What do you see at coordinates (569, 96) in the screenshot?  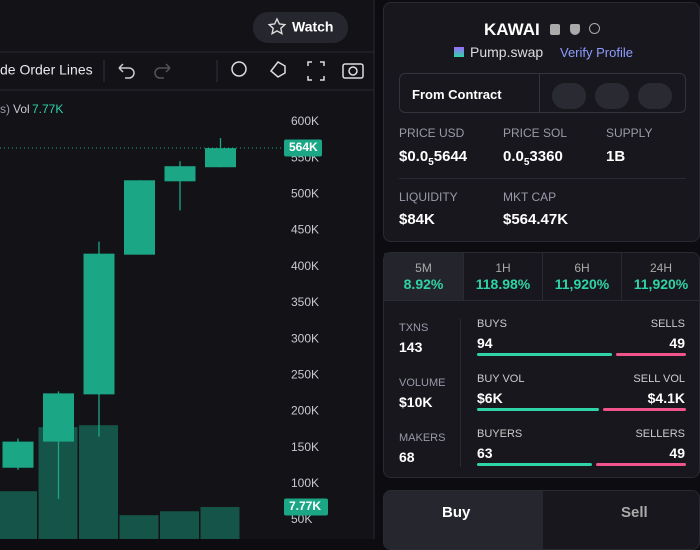 I see `x-button` at bounding box center [569, 96].